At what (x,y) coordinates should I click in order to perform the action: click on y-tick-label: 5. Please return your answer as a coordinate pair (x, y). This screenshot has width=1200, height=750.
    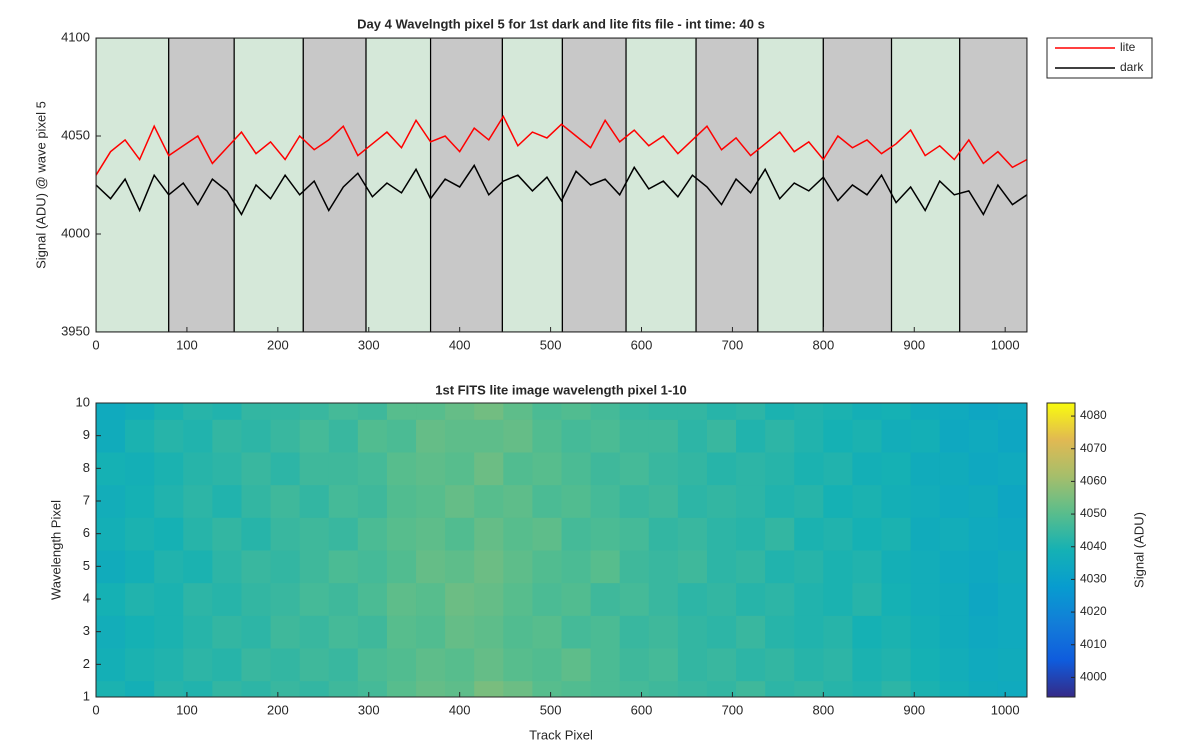
    Looking at the image, I should click on (86, 565).